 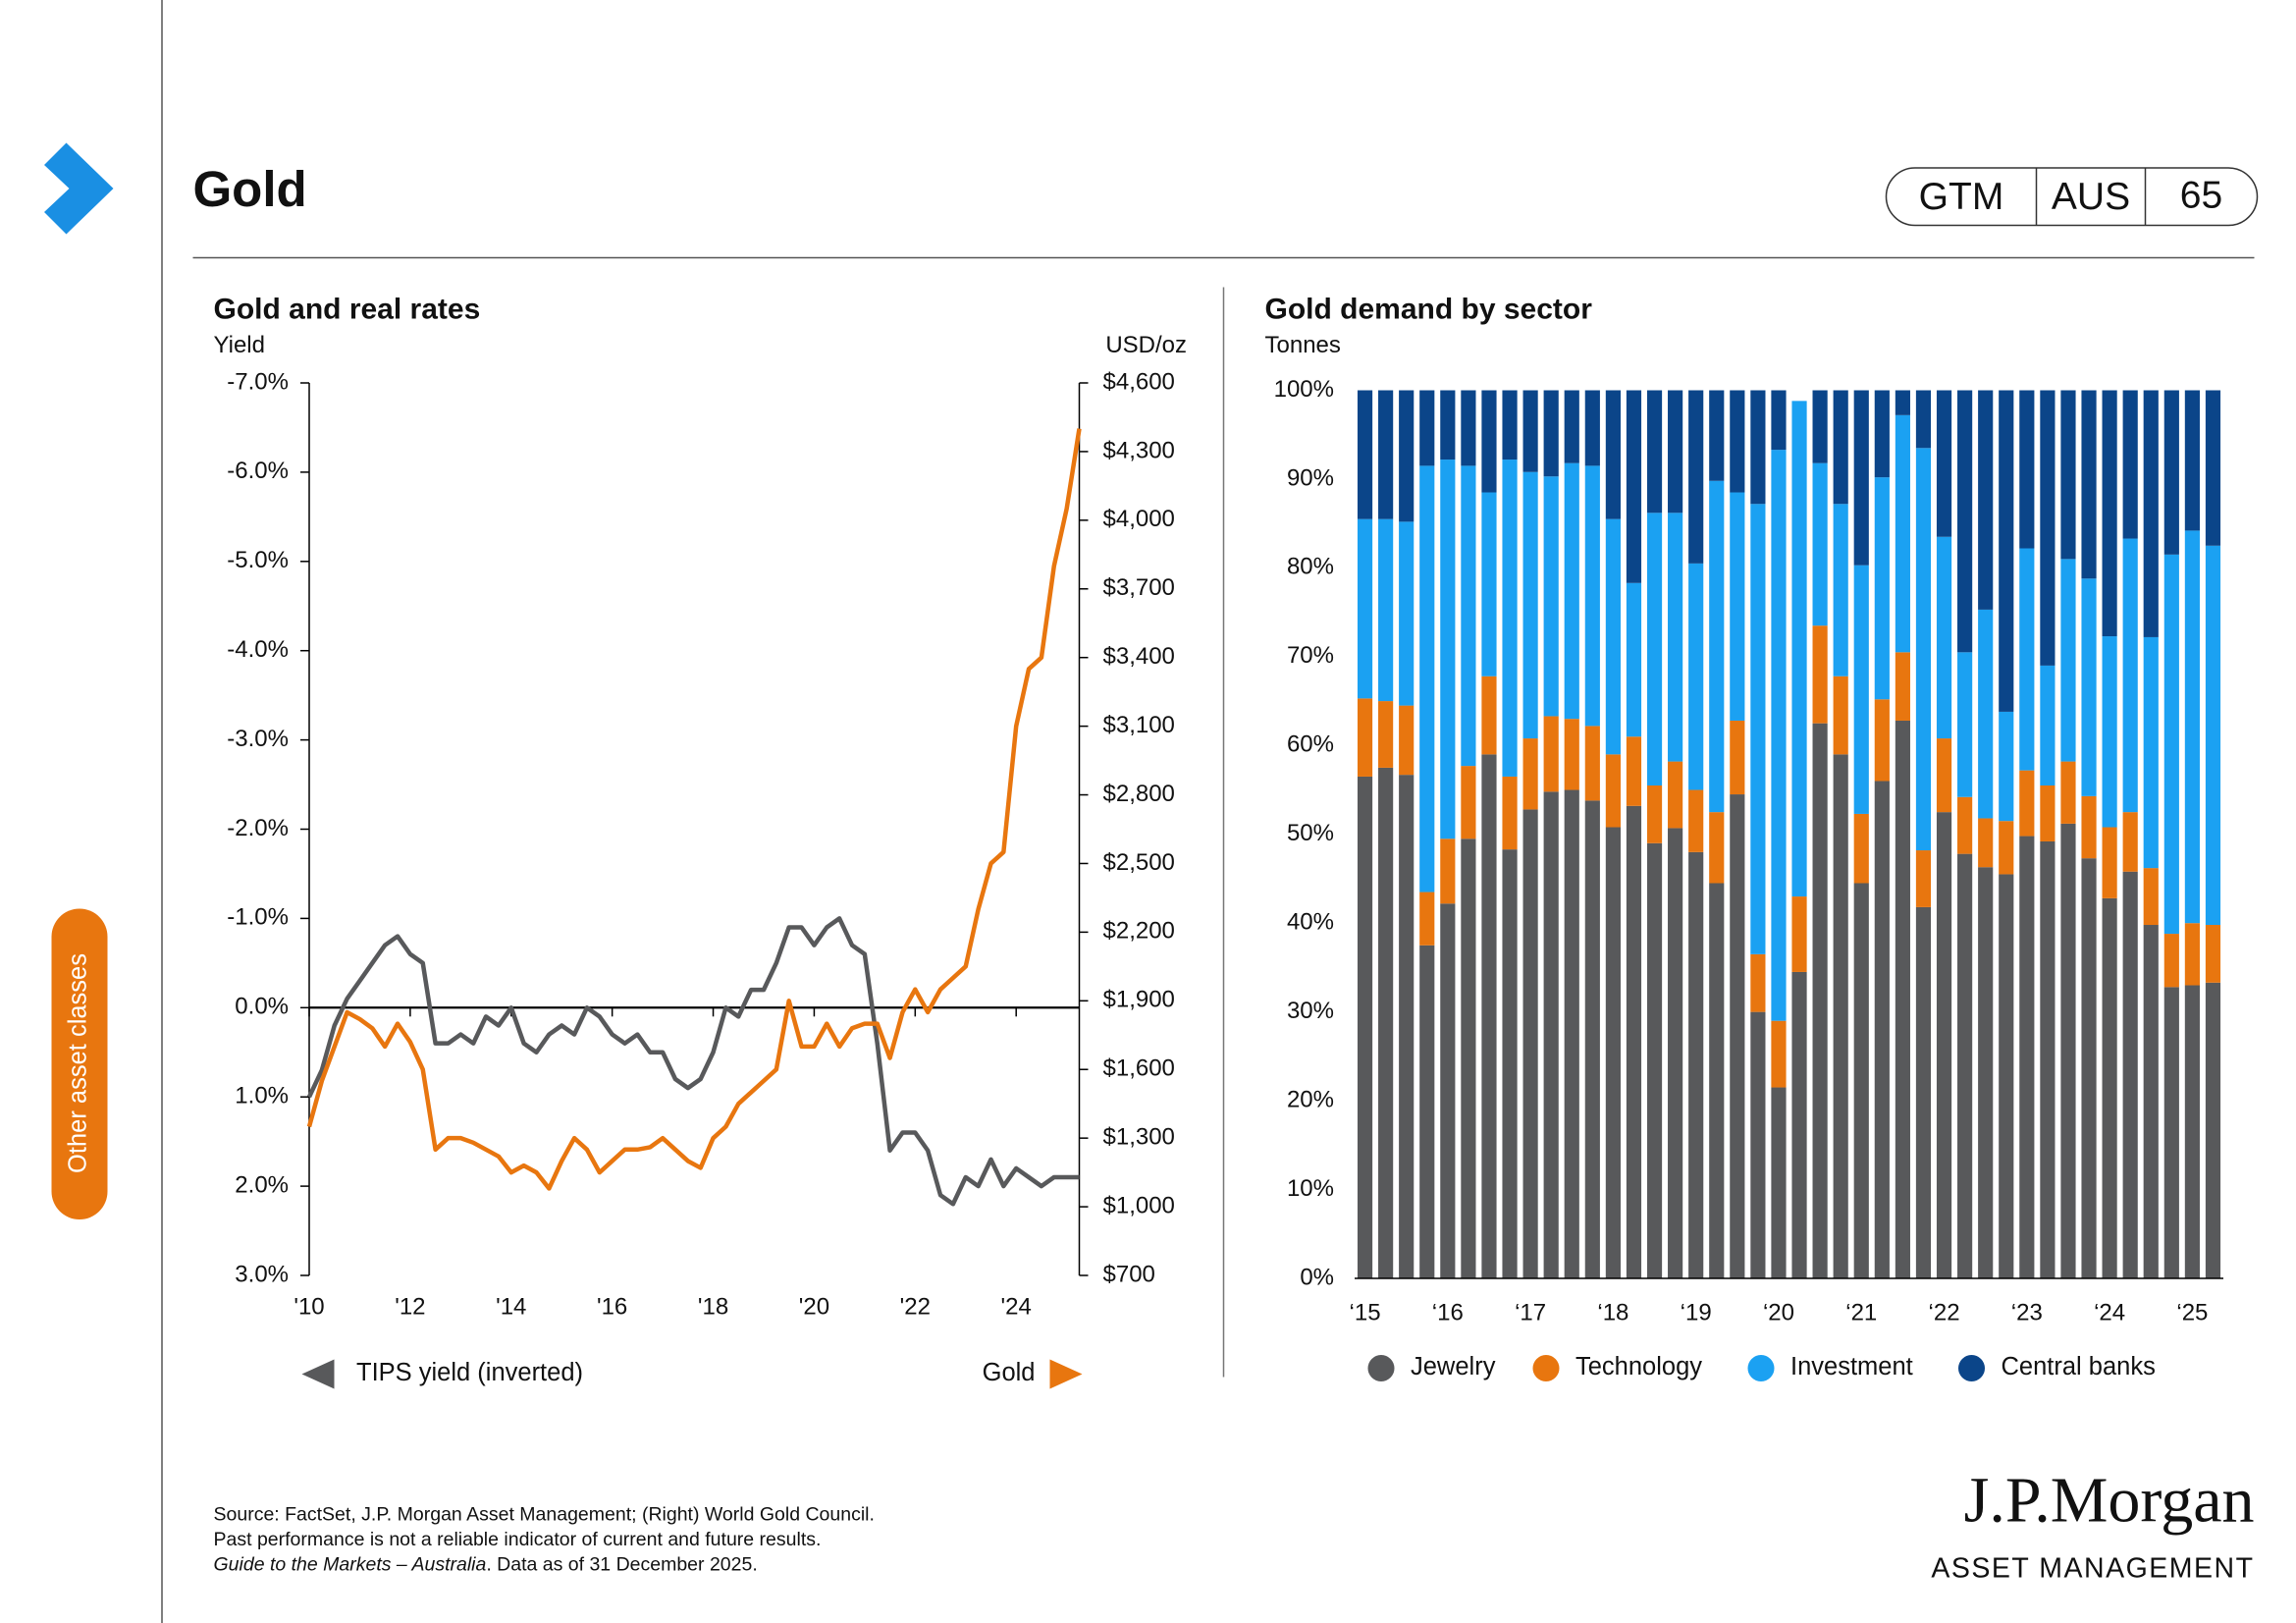 What do you see at coordinates (2192, 1312) in the screenshot?
I see `x-tick-label: ‘25` at bounding box center [2192, 1312].